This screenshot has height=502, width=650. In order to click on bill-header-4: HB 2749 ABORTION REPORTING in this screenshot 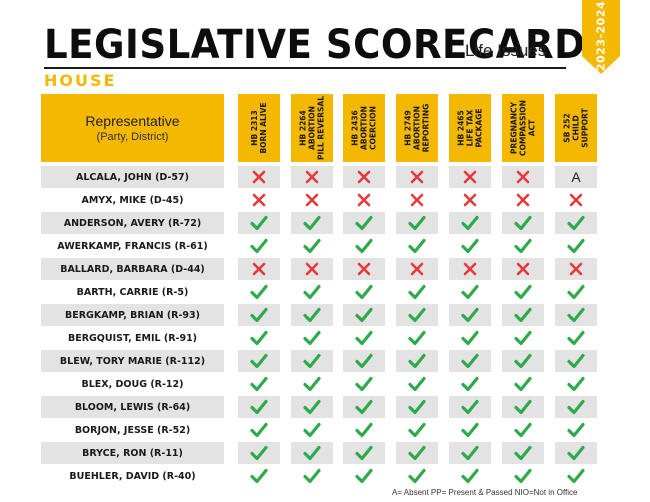, I will do `click(417, 128)`.